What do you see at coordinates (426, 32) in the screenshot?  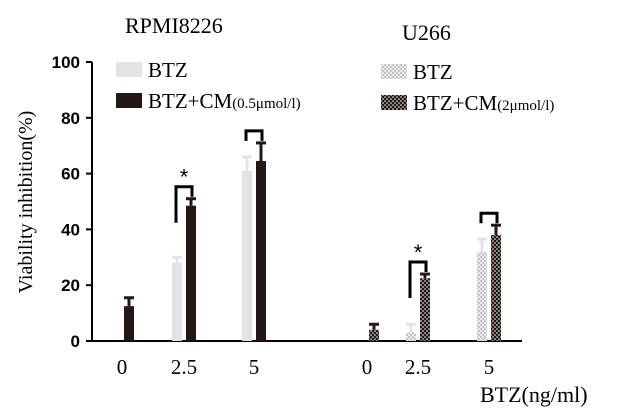 I see `panel-title-u266: U266` at bounding box center [426, 32].